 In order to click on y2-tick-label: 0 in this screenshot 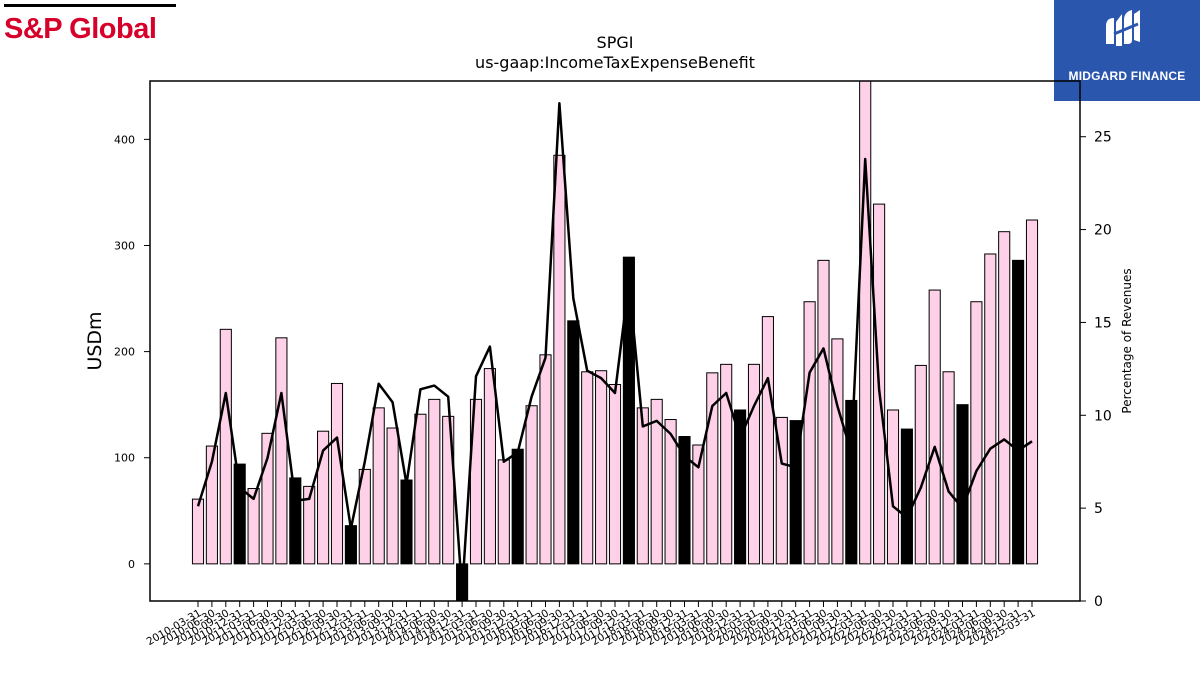, I will do `click(1098, 602)`.